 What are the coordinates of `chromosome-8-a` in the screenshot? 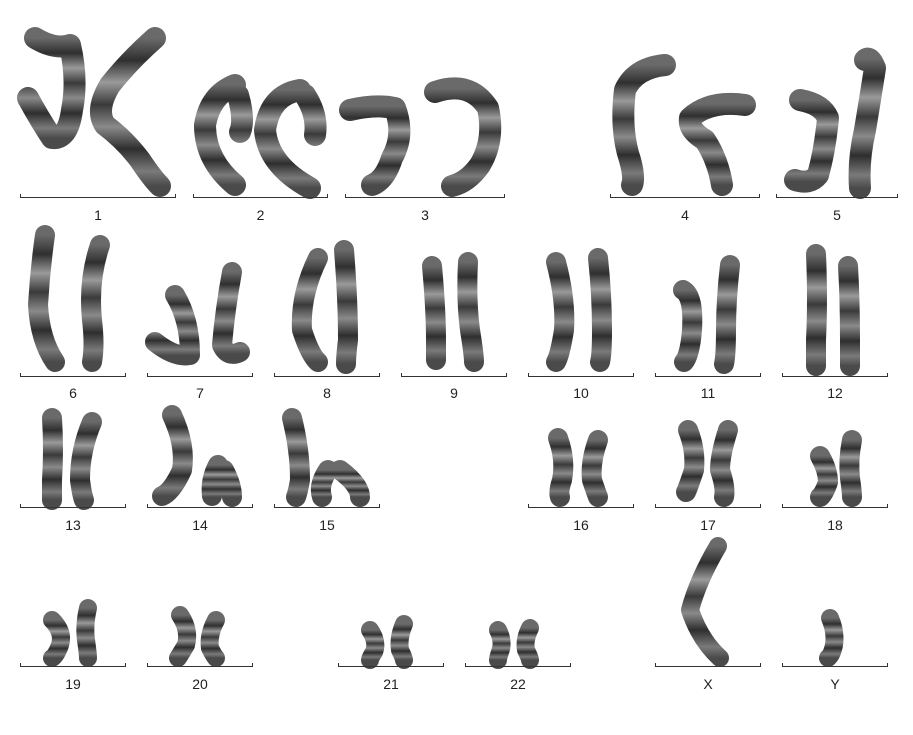 It's located at (309, 310).